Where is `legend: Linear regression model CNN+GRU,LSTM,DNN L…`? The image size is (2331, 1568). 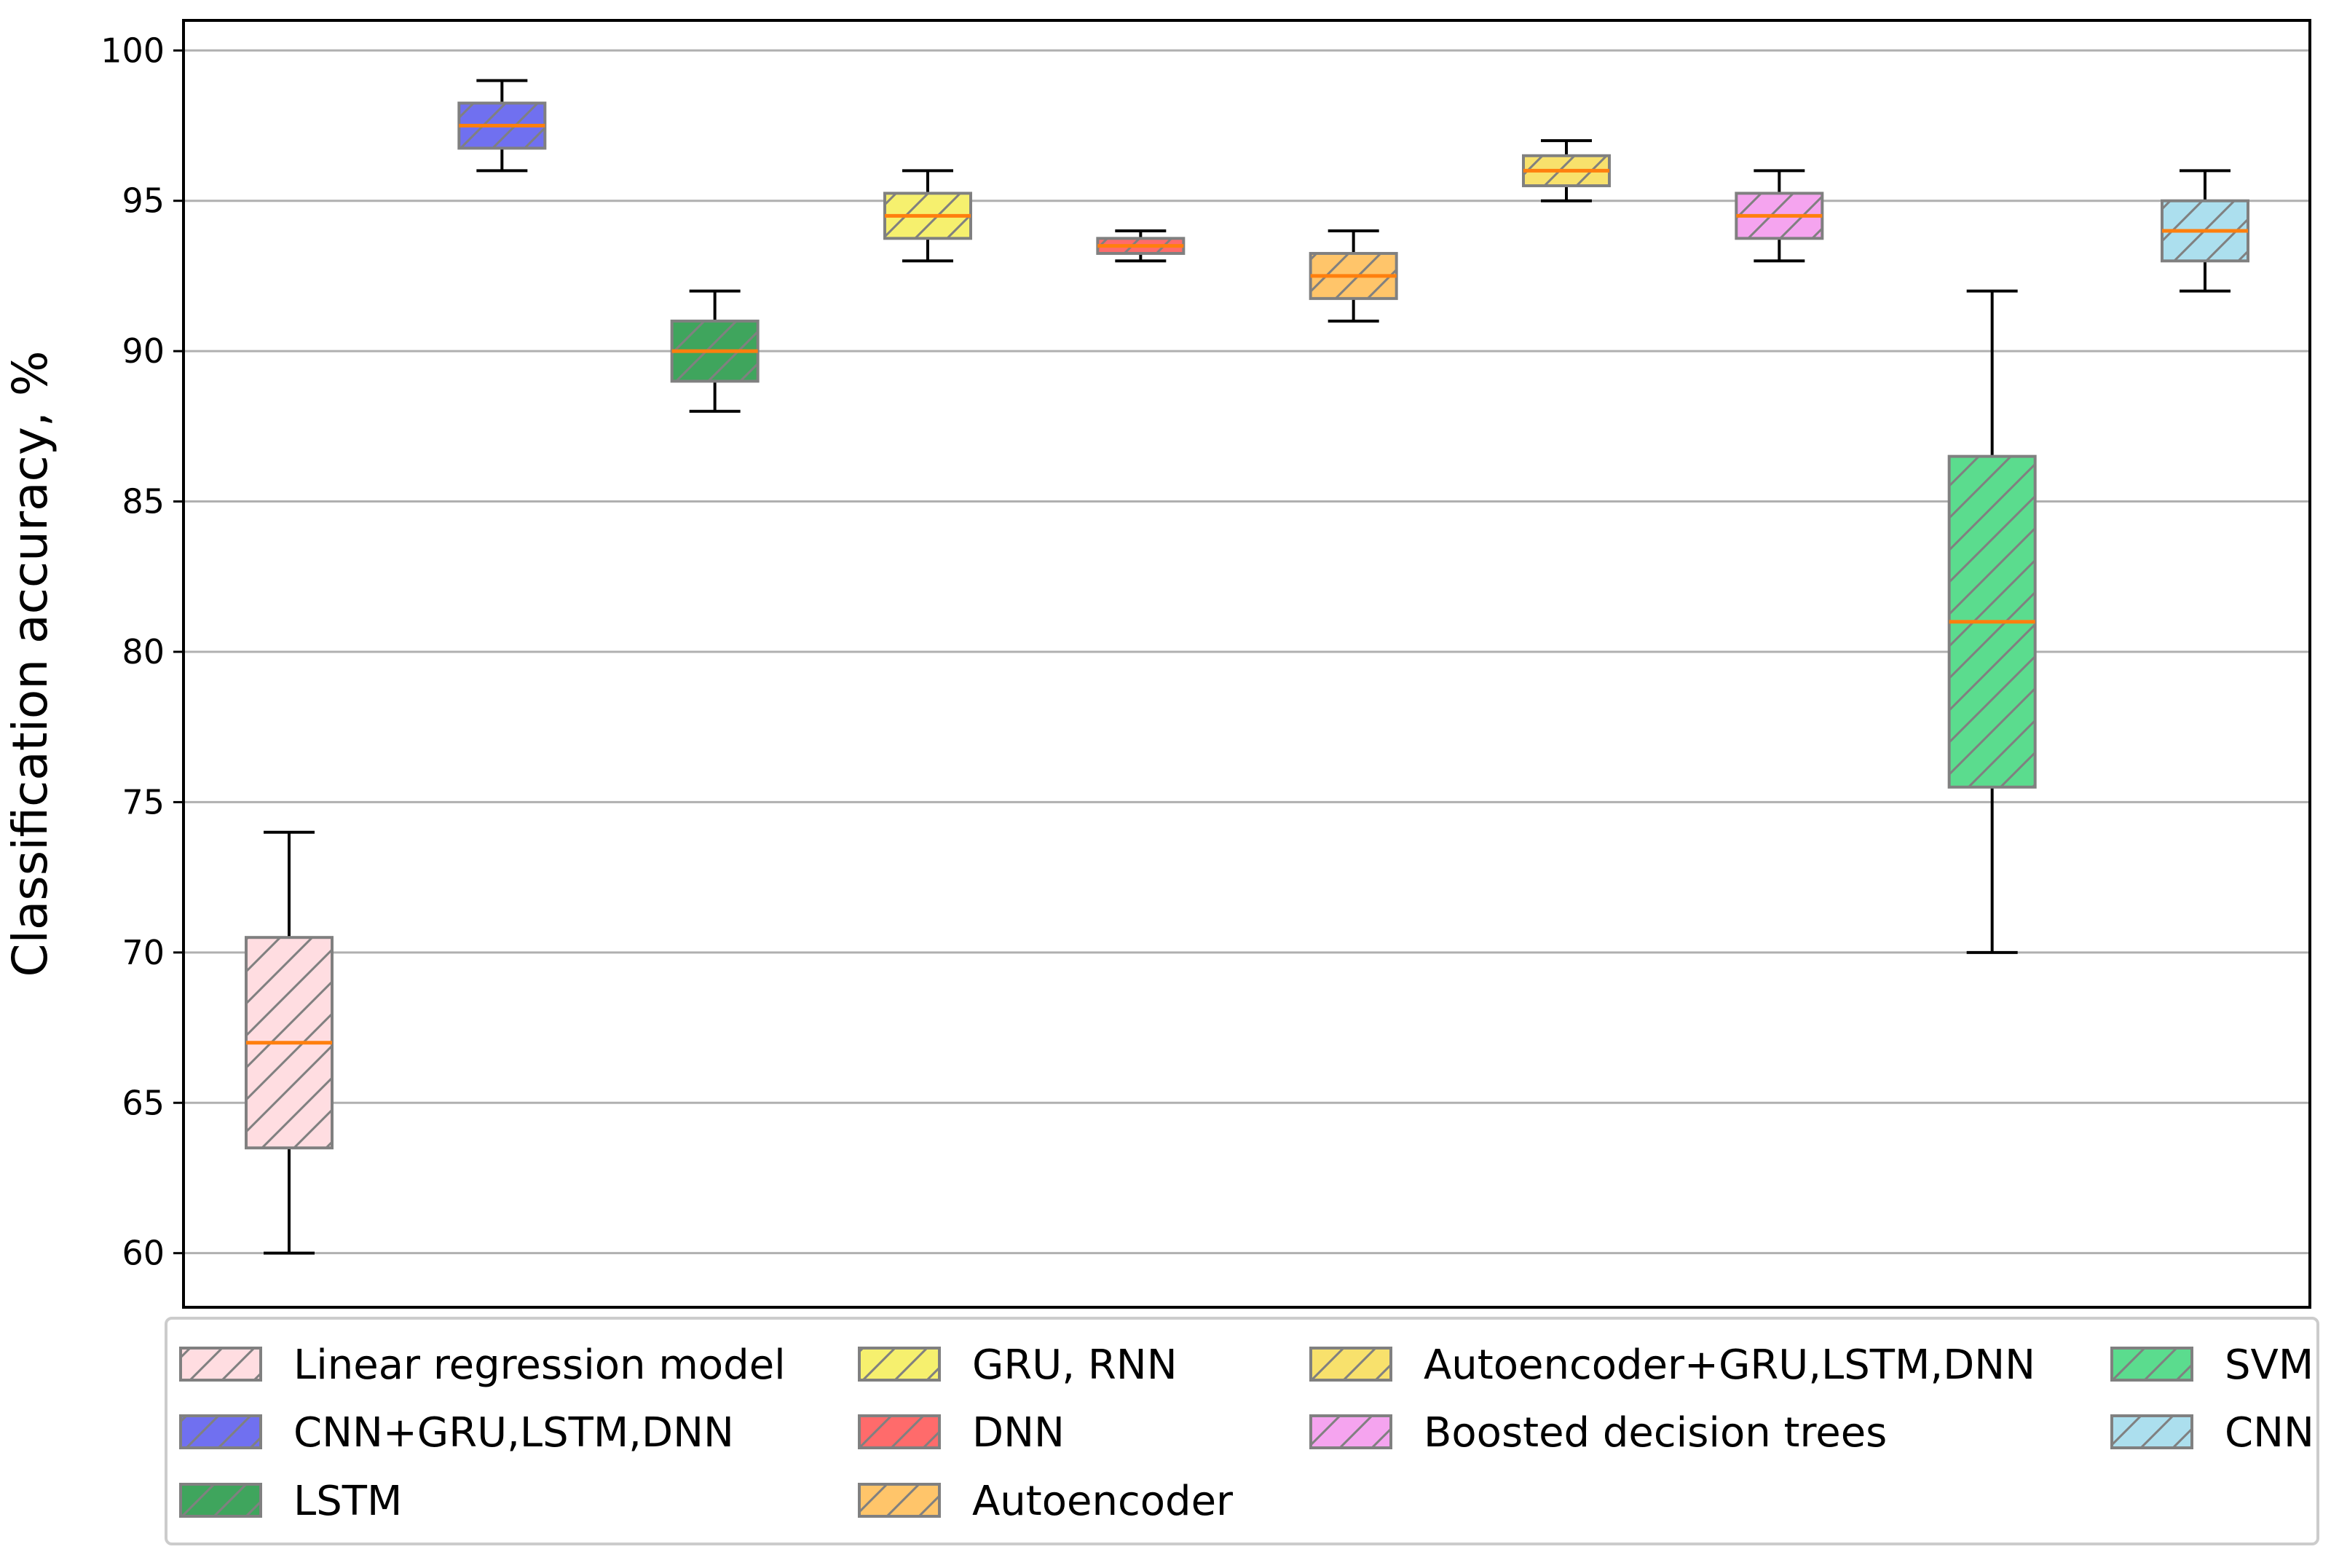 legend: Linear regression model CNN+GRU,LSTM,DNN L… is located at coordinates (1242, 1431).